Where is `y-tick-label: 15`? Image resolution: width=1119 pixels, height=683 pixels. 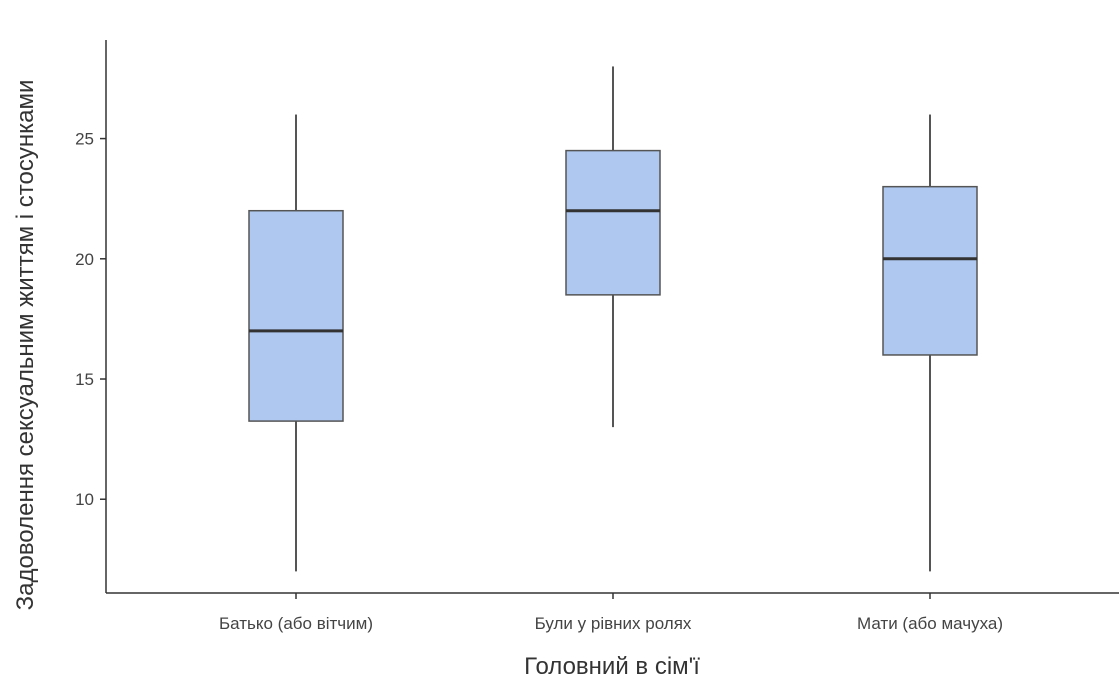 y-tick-label: 15 is located at coordinates (84, 379).